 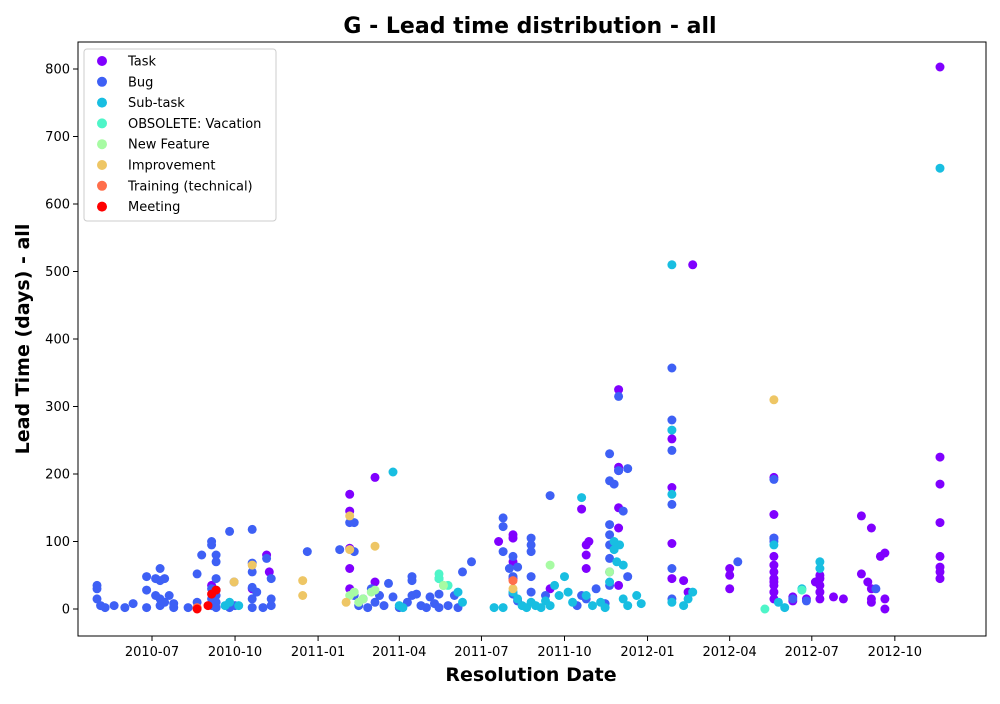 What do you see at coordinates (194, 124) in the screenshot?
I see `legend-entry-label: OBSOLETE: Vacation` at bounding box center [194, 124].